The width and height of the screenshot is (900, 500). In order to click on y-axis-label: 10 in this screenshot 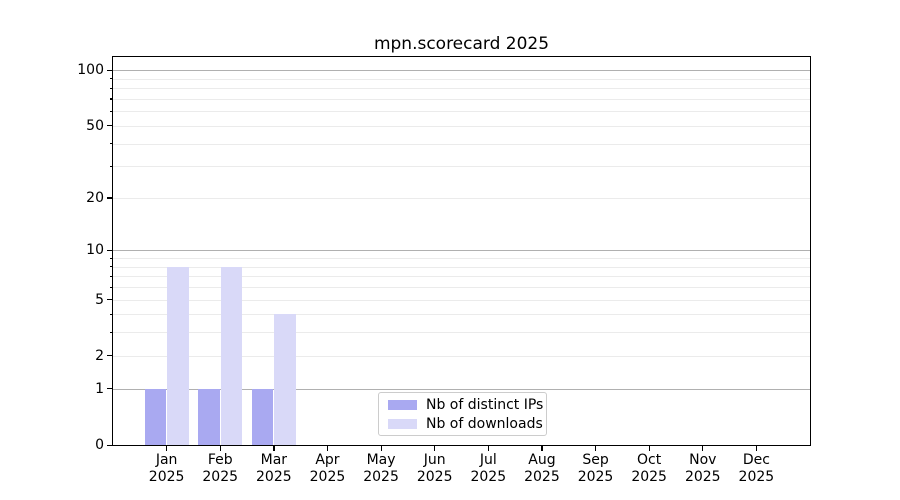, I will do `click(95, 250)`.